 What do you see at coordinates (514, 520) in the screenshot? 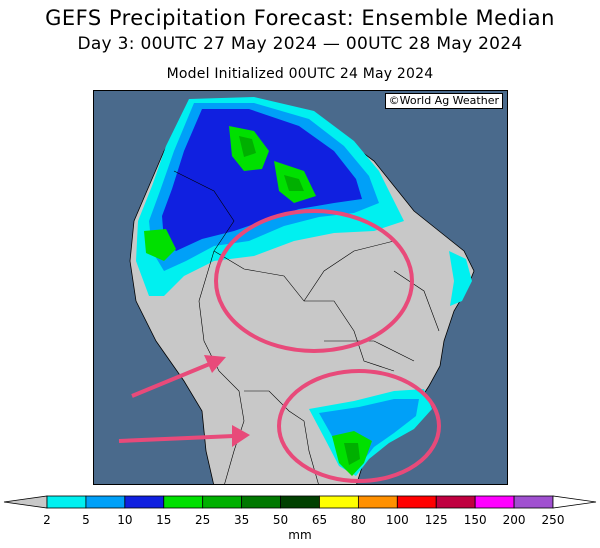
I see `scale-tick-label: 200` at bounding box center [514, 520].